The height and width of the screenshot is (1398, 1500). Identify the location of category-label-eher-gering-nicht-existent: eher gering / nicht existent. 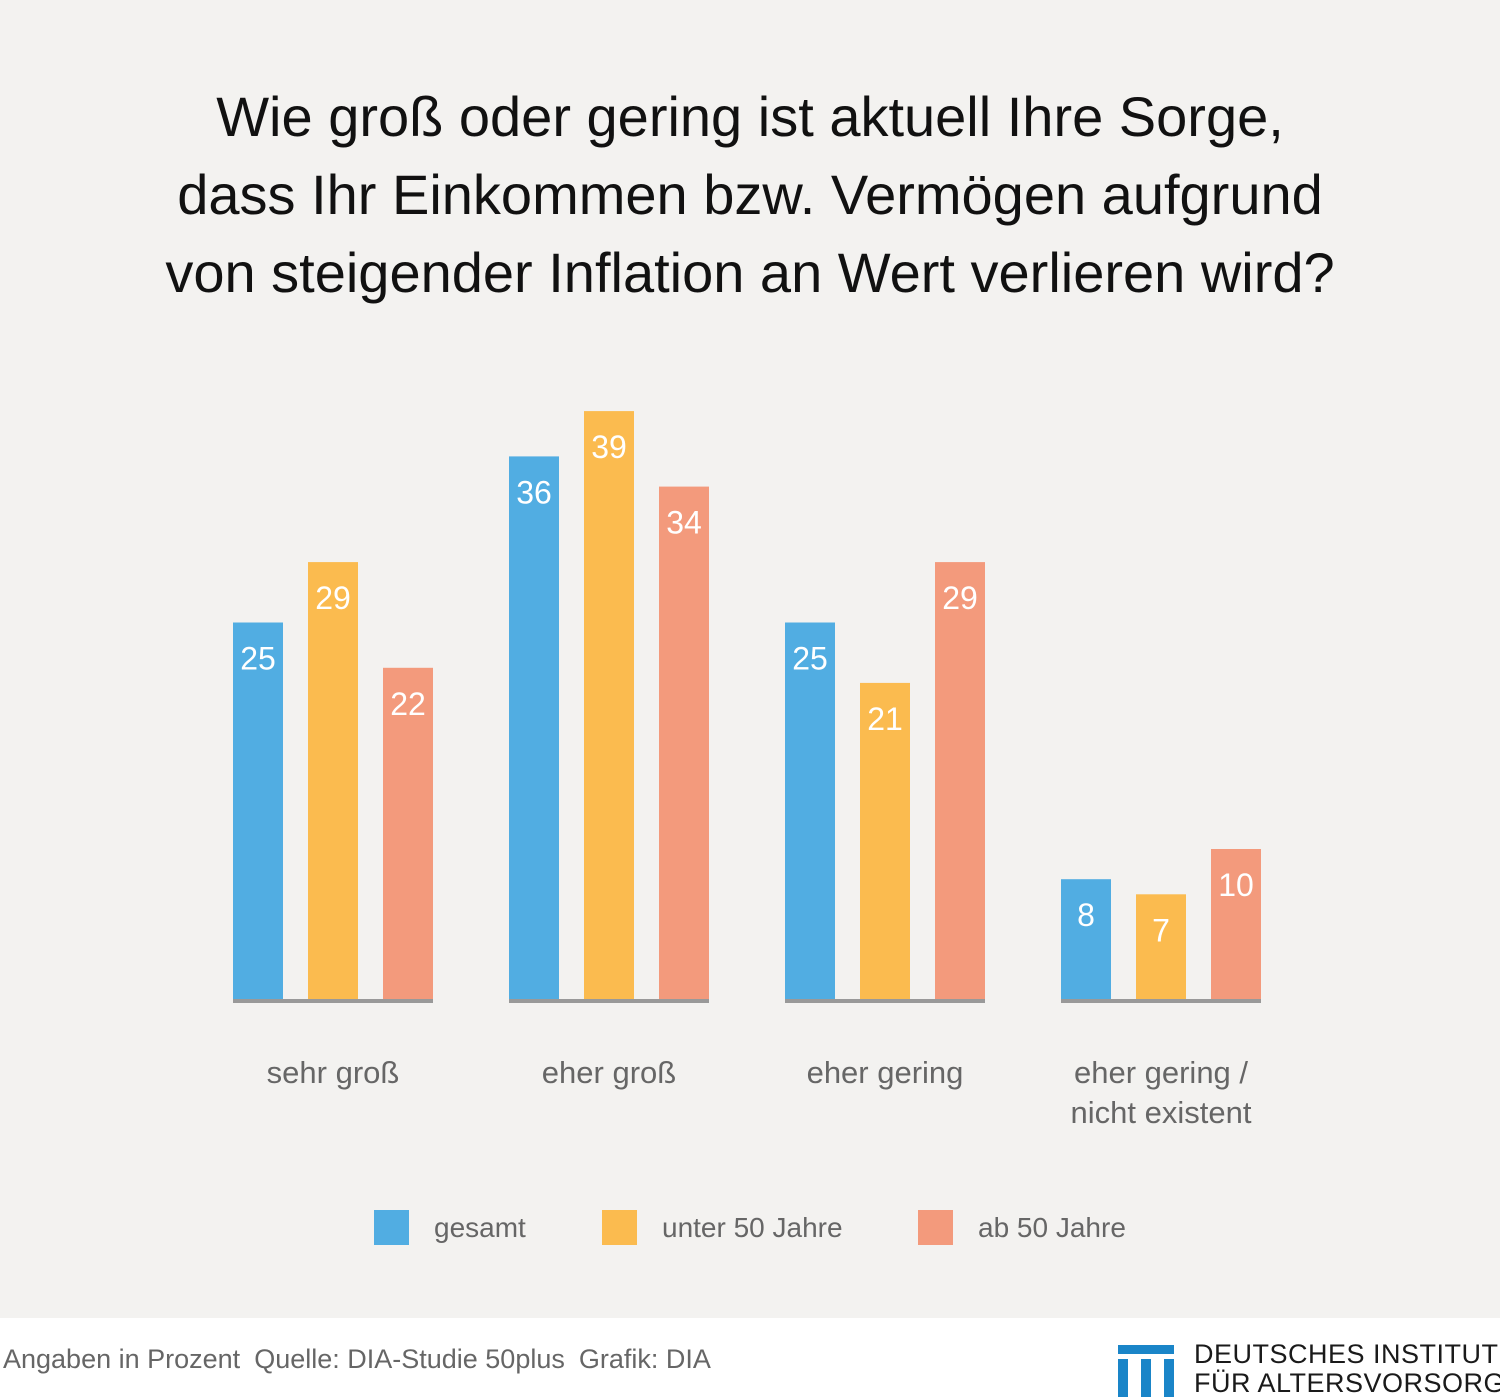
(1161, 1092).